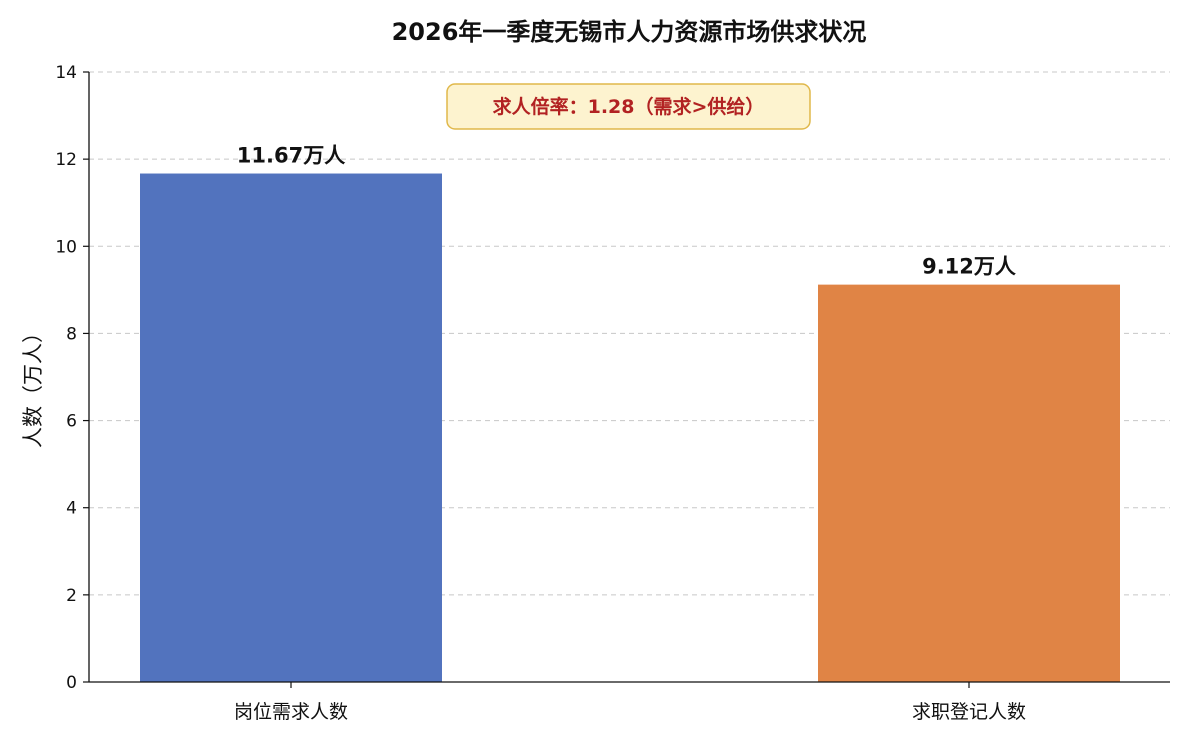 Image resolution: width=1185 pixels, height=735 pixels. What do you see at coordinates (71, 509) in the screenshot?
I see `y-tick-label: 4` at bounding box center [71, 509].